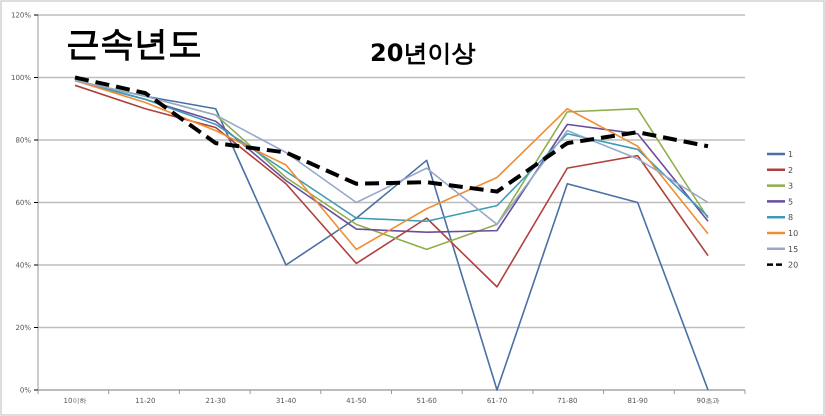 Image resolution: width=825 pixels, height=416 pixels. Describe the element at coordinates (791, 201) in the screenshot. I see `legend-label: 5` at that location.